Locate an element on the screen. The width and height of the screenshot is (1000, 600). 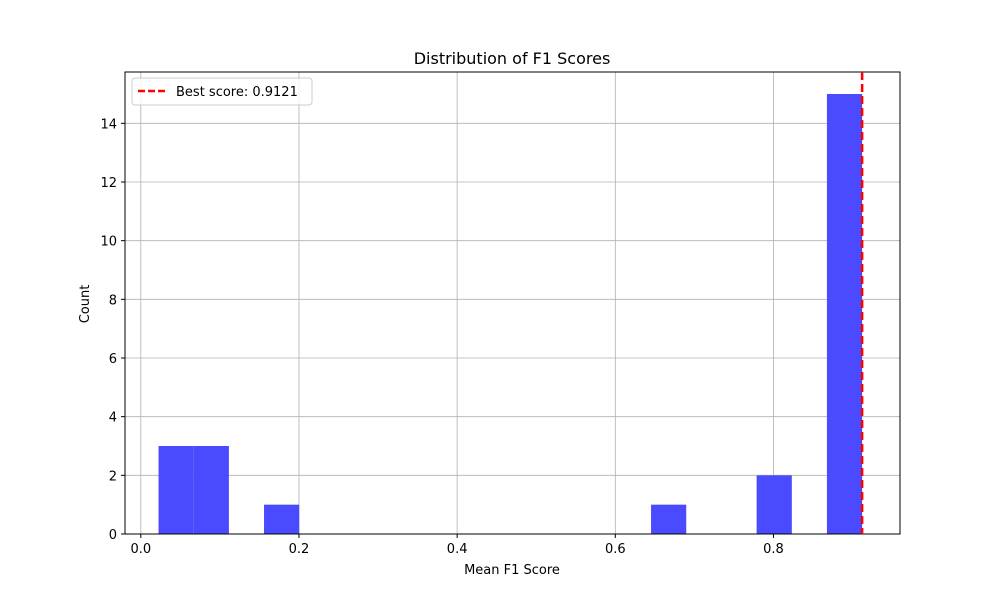
y-tick-label: 4 is located at coordinates (113, 418).